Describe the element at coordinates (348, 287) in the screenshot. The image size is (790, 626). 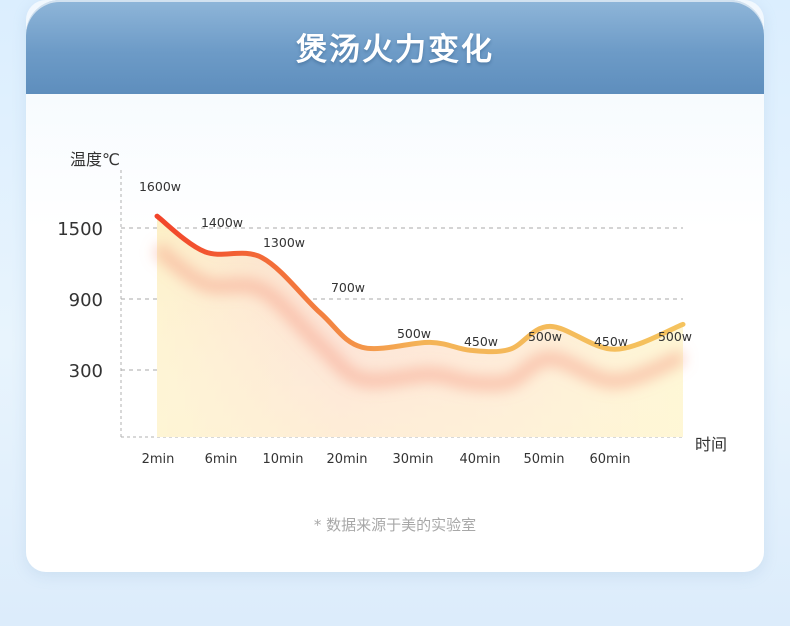
I see `data-label: 700w` at that location.